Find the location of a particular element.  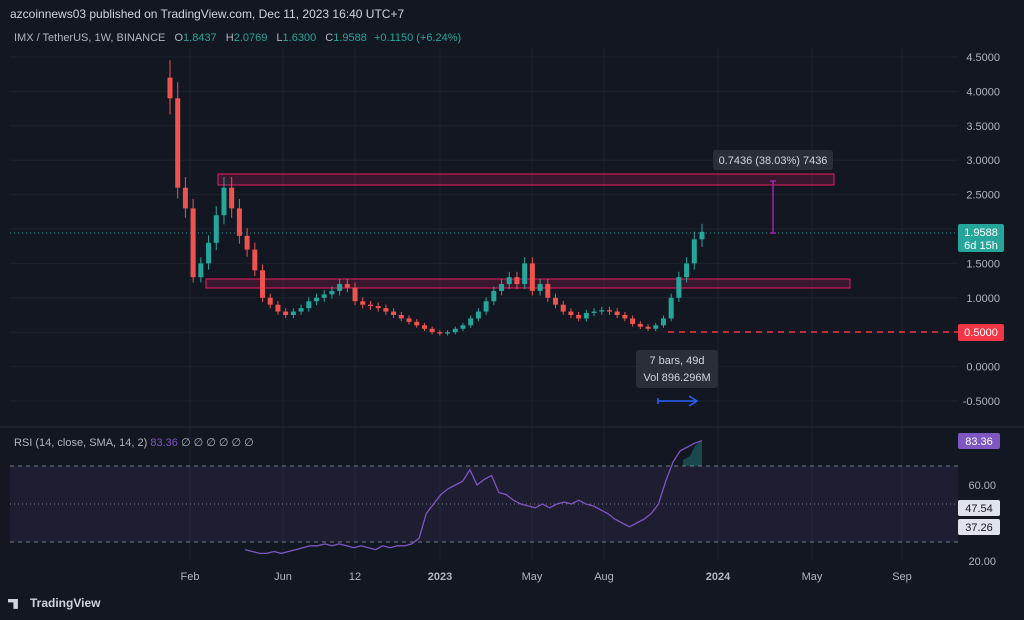

close-label: C is located at coordinates (329, 38).